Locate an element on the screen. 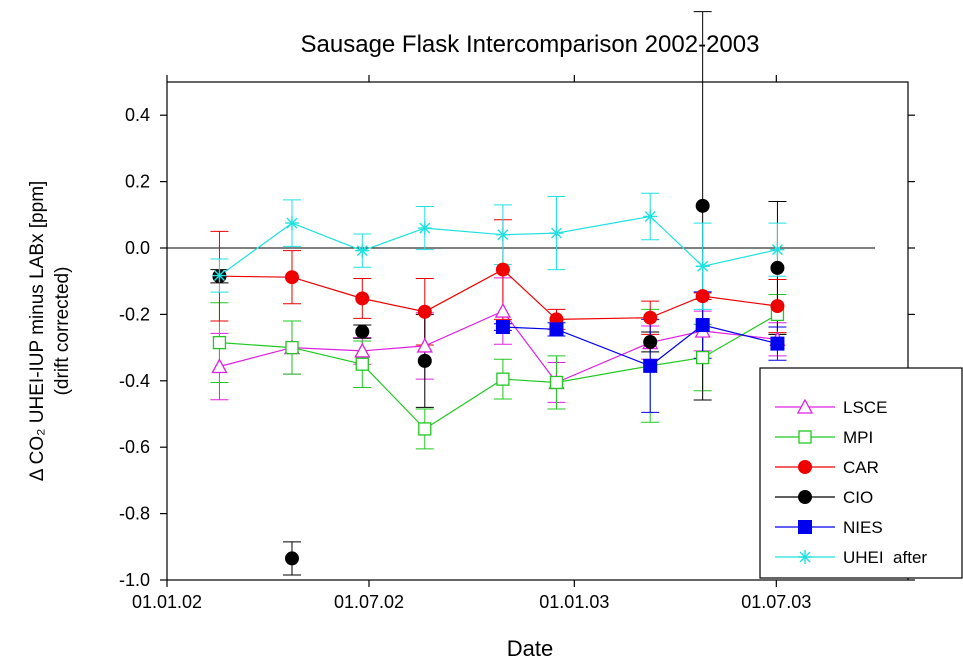 This screenshot has height=660, width=963. y-tick-label: 0.0 is located at coordinates (137, 248).